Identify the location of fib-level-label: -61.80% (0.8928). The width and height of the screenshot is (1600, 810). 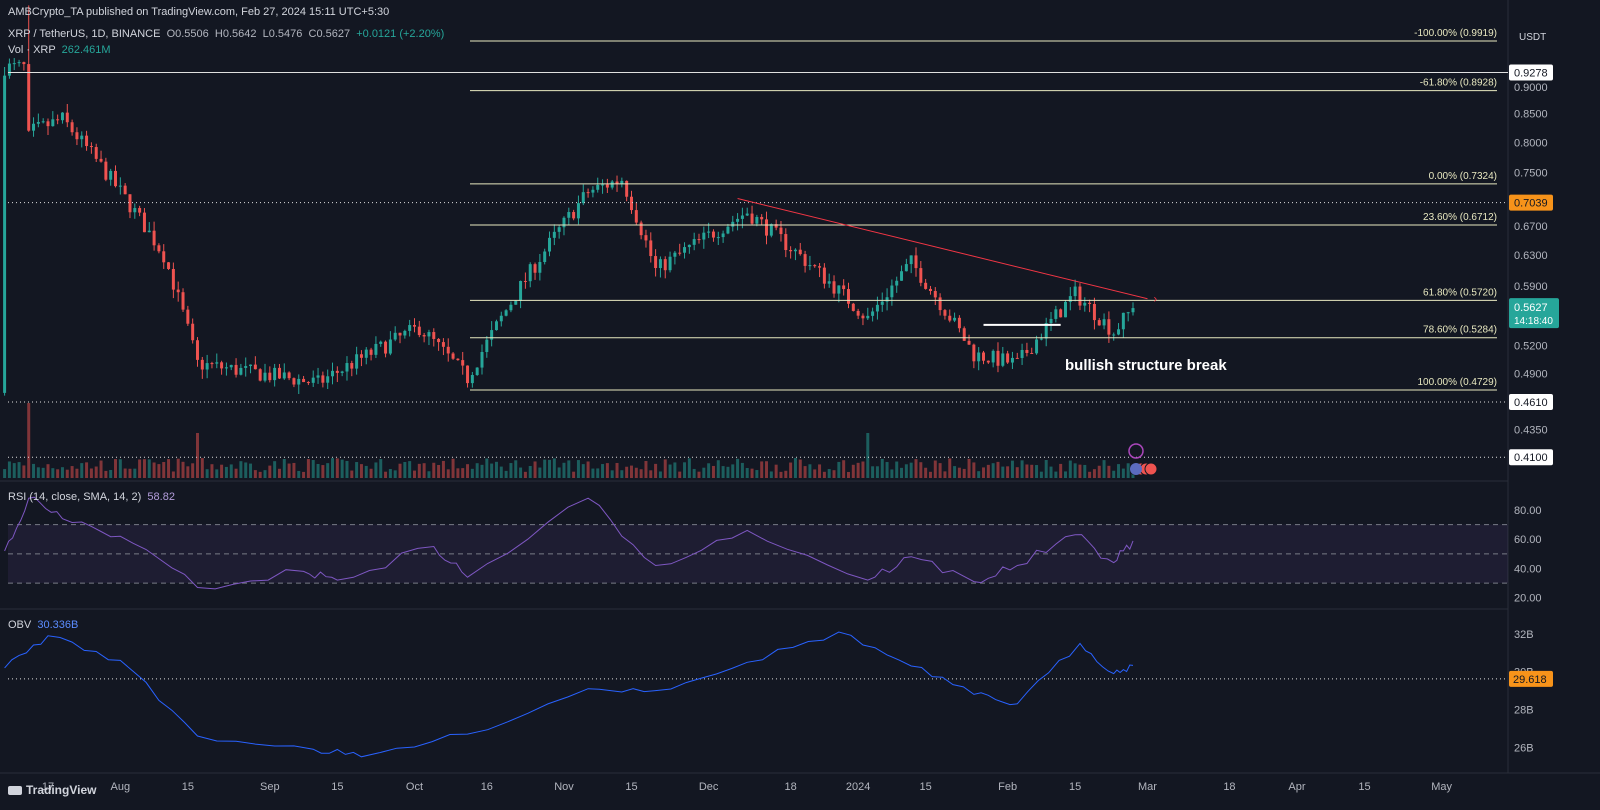
(1458, 83).